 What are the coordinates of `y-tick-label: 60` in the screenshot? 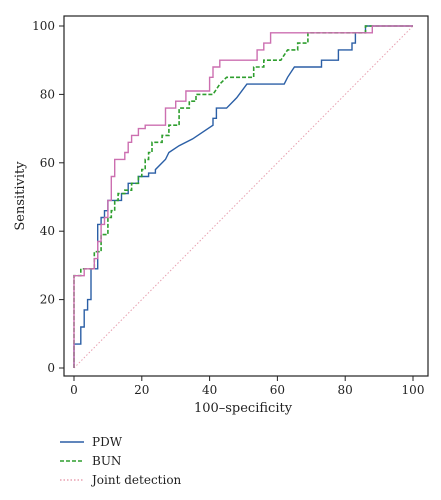 It's located at (47, 163).